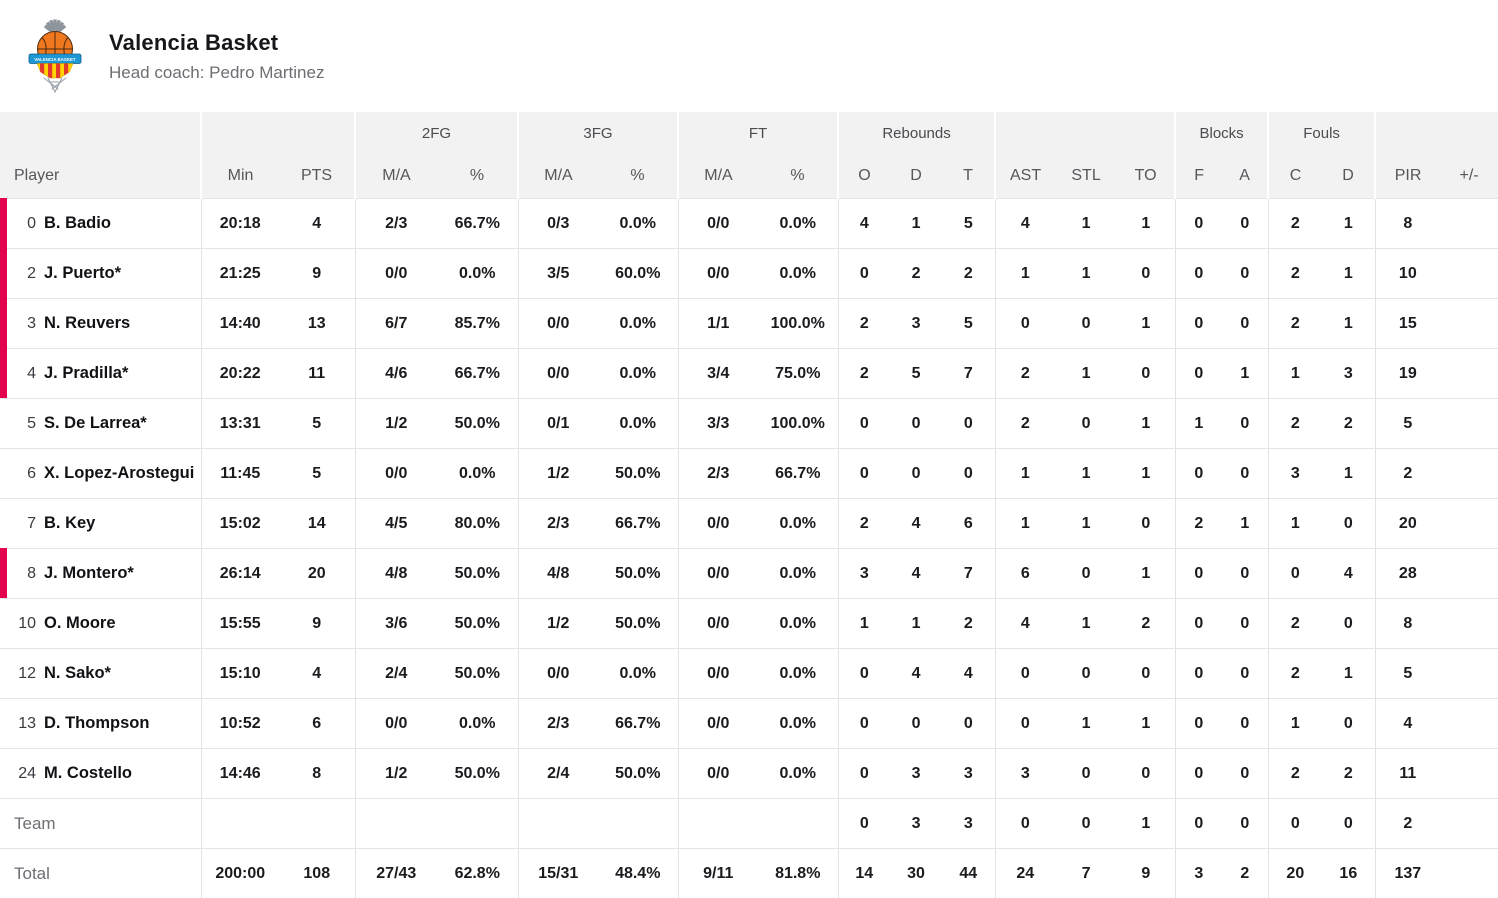  What do you see at coordinates (916, 133) in the screenshot?
I see `group-header-rebounds: Rebounds` at bounding box center [916, 133].